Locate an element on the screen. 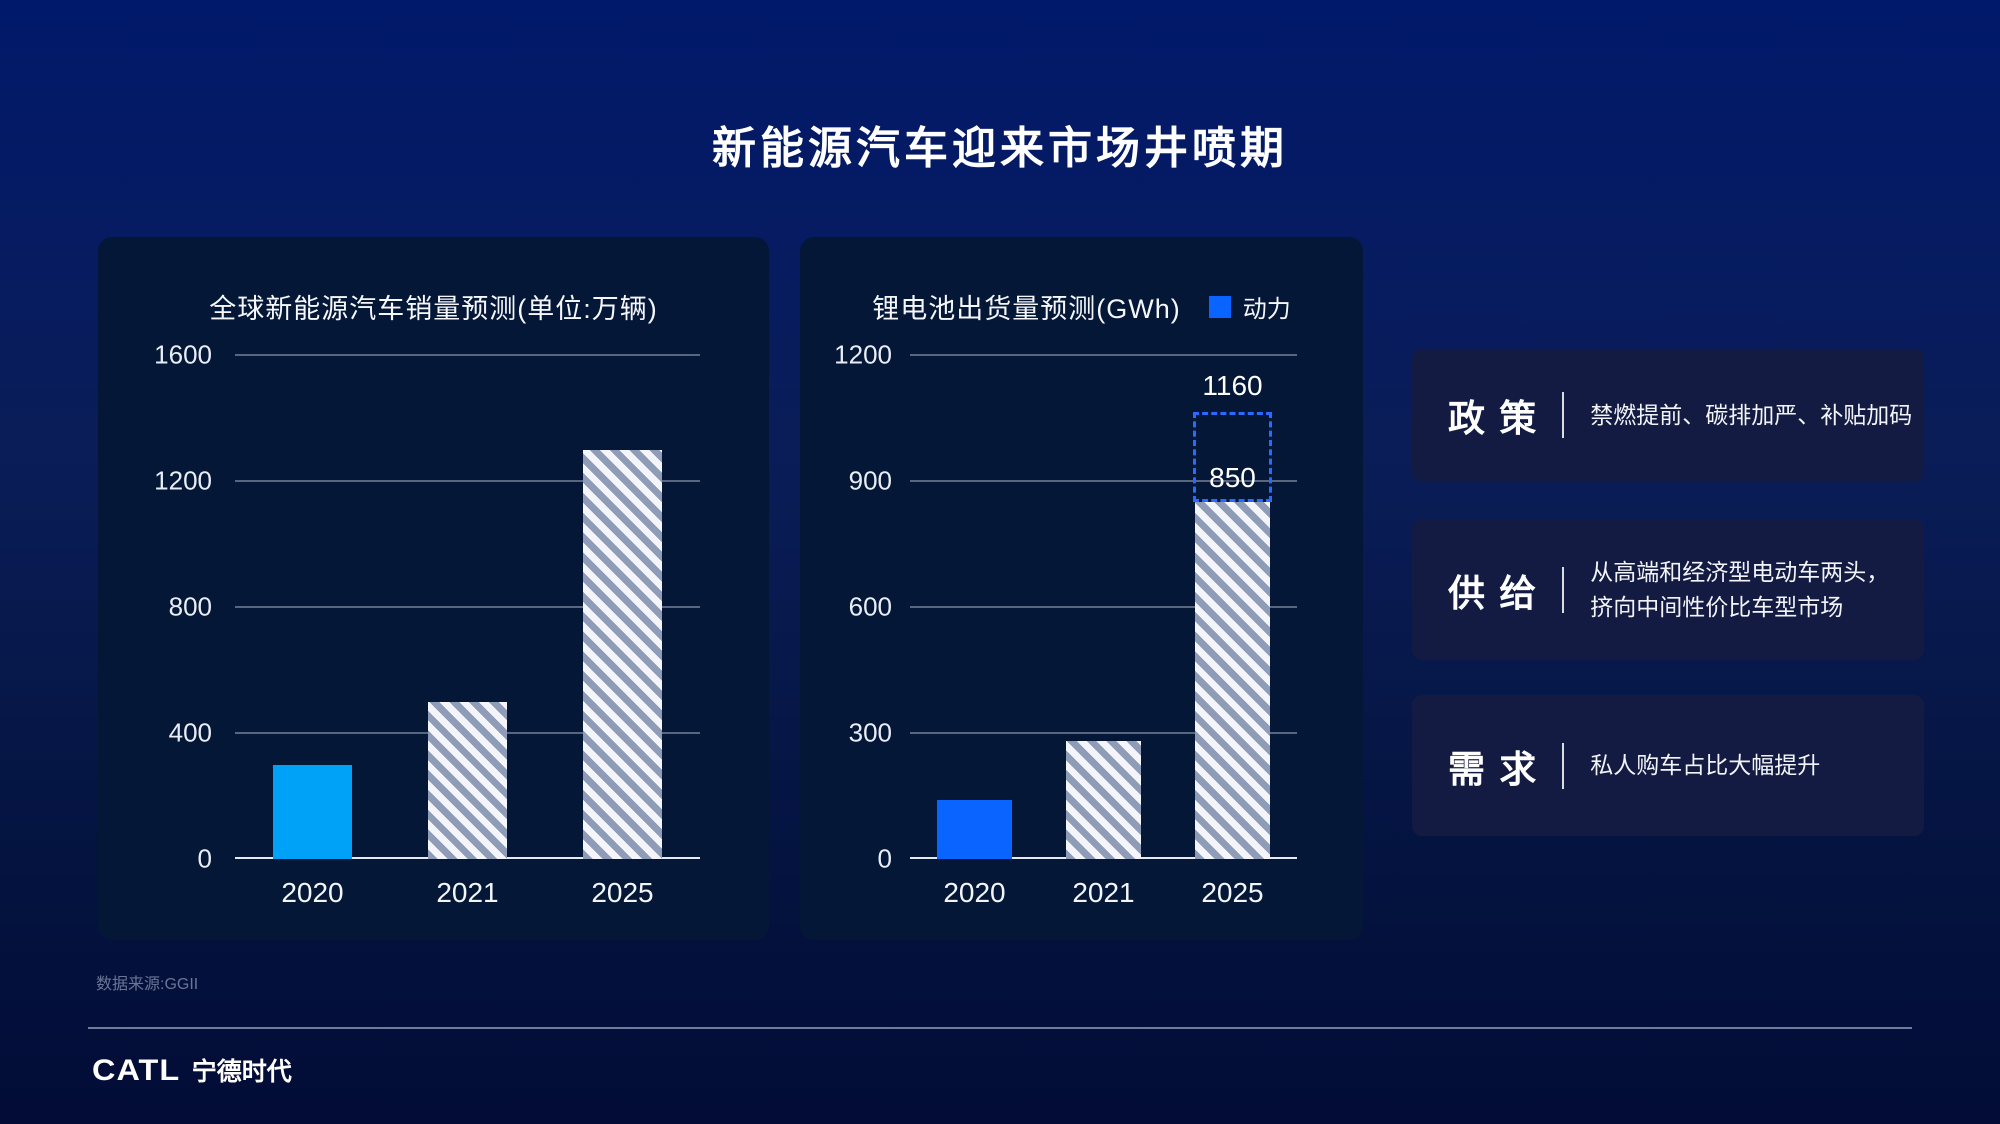  panel-policy-desc: 禁燃提前、碳排加严、补贴加码 is located at coordinates (1751, 414).